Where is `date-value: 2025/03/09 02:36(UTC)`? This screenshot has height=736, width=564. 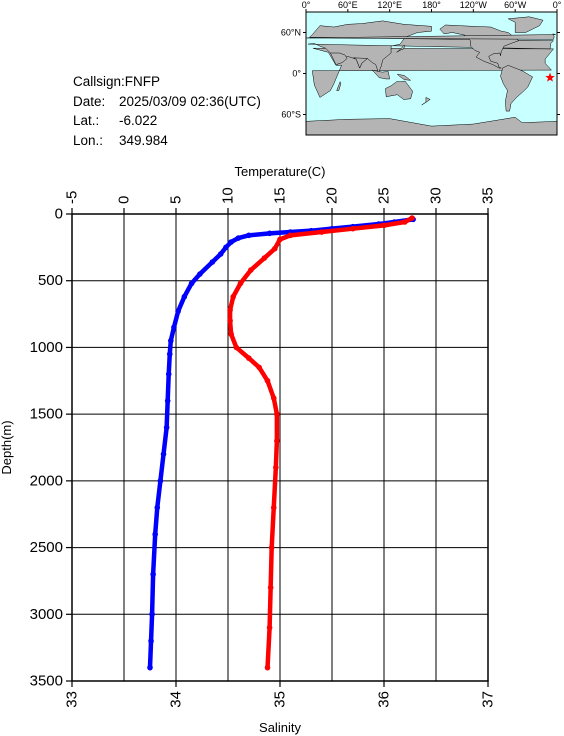
date-value: 2025/03/09 02:36(UTC) is located at coordinates (190, 101).